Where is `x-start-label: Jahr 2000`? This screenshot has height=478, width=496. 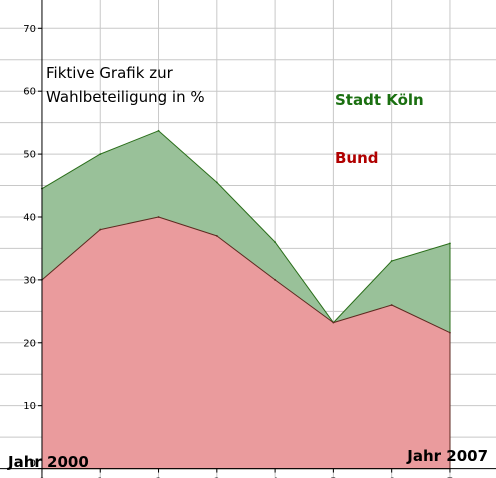
x-start-label: Jahr 2000 is located at coordinates (48, 462).